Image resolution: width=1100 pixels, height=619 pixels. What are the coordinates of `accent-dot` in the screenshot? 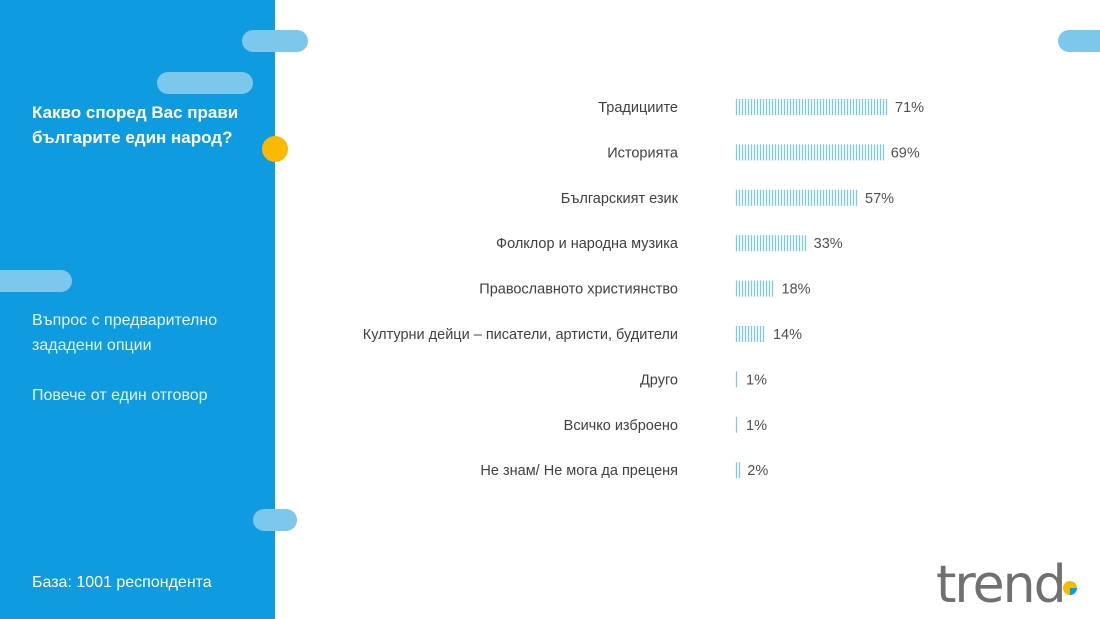 It's located at (275, 149).